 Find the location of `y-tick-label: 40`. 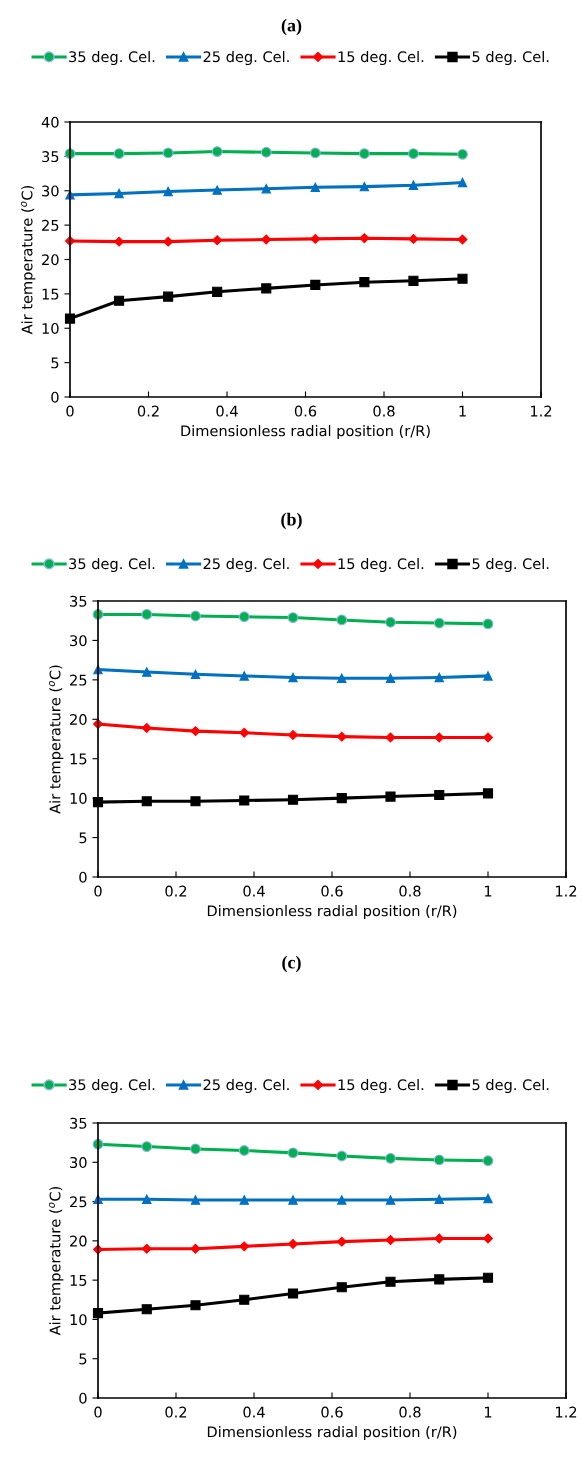

y-tick-label: 40 is located at coordinates (50, 122).